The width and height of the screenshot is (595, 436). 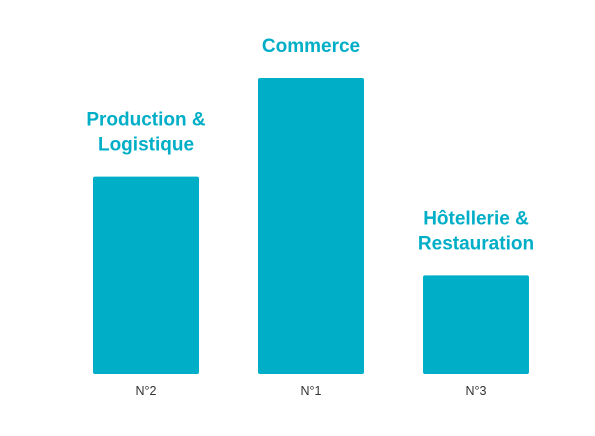 What do you see at coordinates (476, 243) in the screenshot?
I see `bar-label-3-line-2: Restauration` at bounding box center [476, 243].